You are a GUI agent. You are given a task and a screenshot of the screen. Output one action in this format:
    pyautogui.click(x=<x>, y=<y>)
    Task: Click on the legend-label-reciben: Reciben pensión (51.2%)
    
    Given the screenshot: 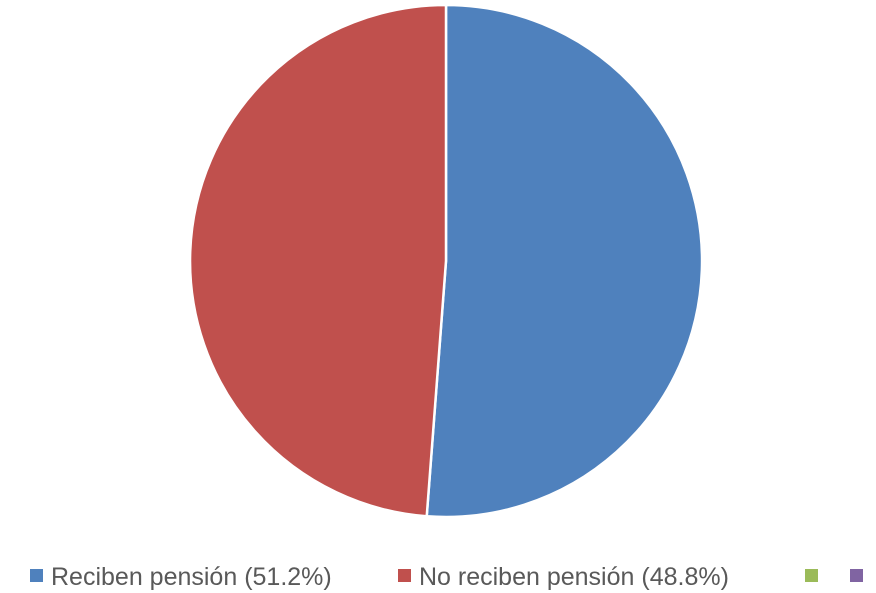 What is the action you would take?
    pyautogui.click(x=191, y=577)
    